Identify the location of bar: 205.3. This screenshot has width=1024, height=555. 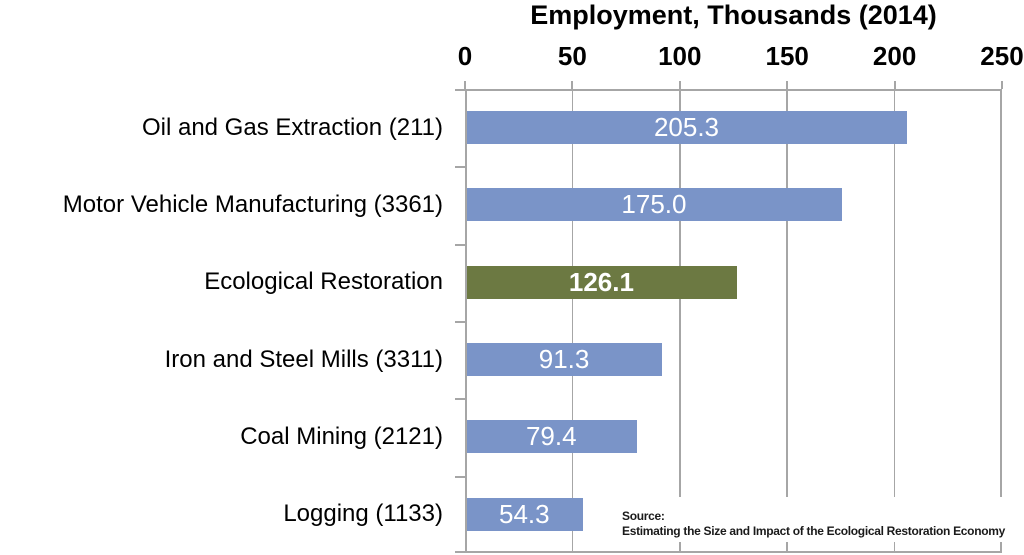
(686, 128).